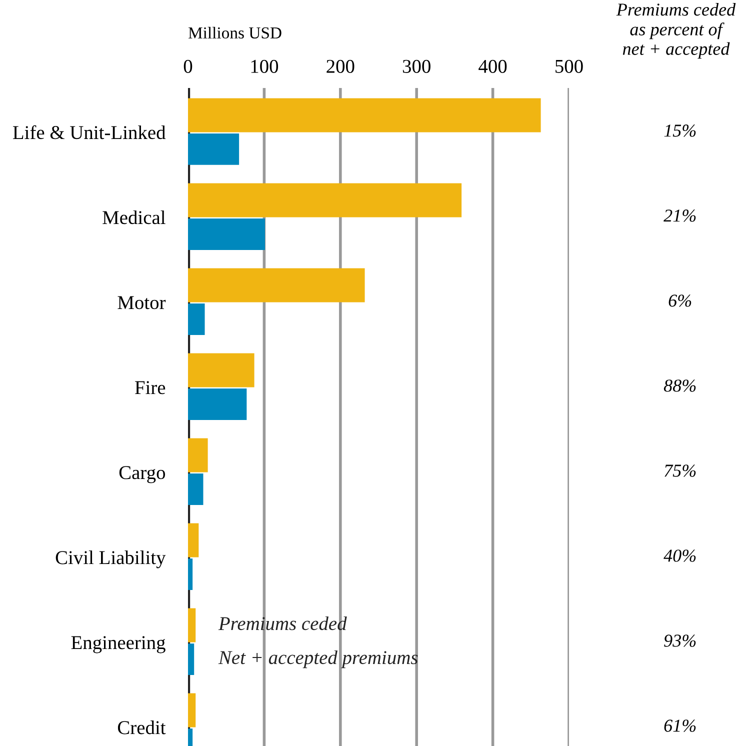 This screenshot has width=747, height=746. Describe the element at coordinates (89, 132) in the screenshot. I see `y-tick-label: Life & Unit-Linked` at that location.